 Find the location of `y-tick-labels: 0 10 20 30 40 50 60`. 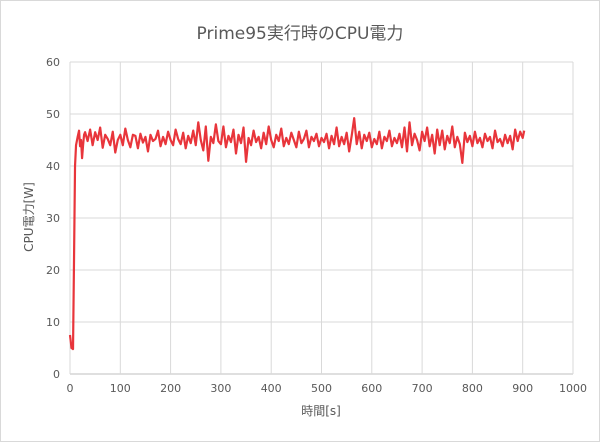

y-tick-labels: 0 10 20 30 40 50 60 is located at coordinates (53, 218).